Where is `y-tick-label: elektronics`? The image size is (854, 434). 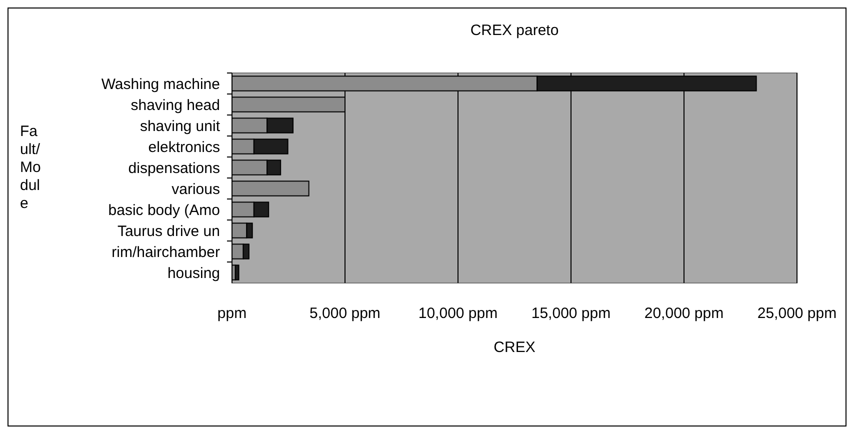
y-tick-label: elektronics is located at coordinates (184, 147).